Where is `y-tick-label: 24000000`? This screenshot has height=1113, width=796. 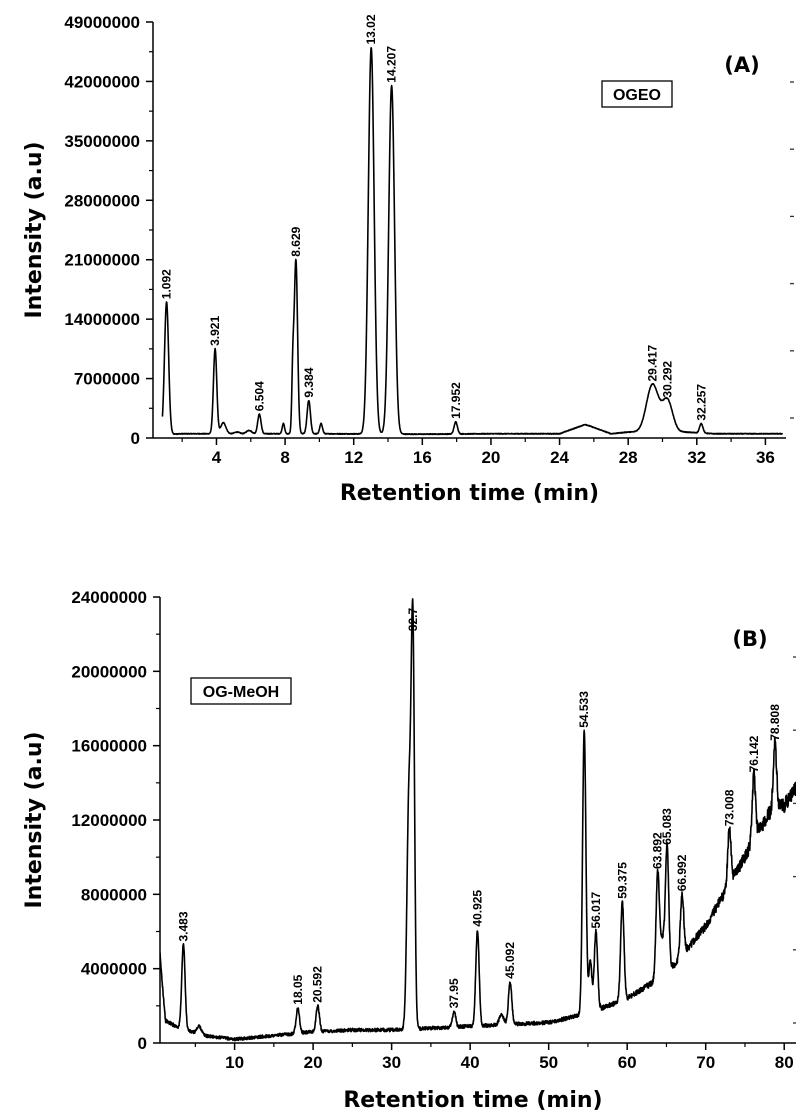 y-tick-label: 24000000 is located at coordinates (109, 597).